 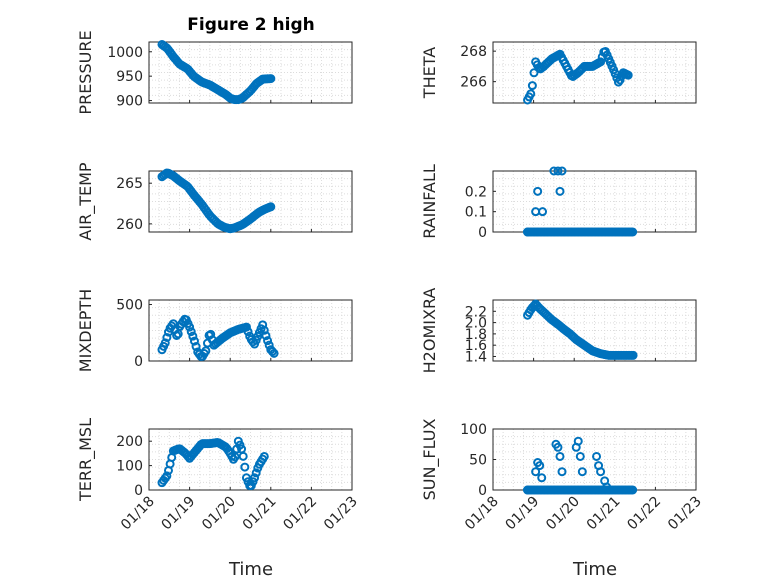 I want to click on figure-title: Figure 2 high, so click(x=251, y=25).